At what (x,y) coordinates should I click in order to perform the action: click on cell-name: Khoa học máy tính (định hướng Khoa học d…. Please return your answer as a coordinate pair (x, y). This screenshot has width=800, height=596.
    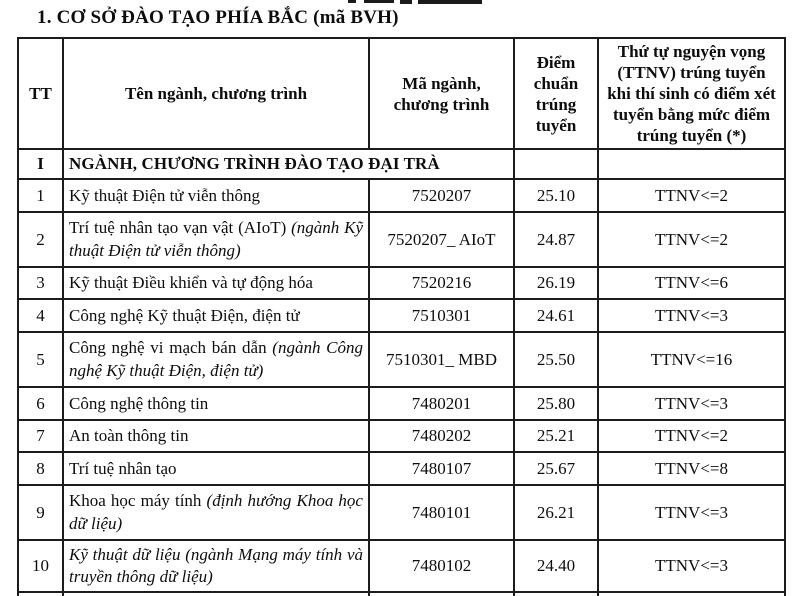
    Looking at the image, I should click on (216, 513).